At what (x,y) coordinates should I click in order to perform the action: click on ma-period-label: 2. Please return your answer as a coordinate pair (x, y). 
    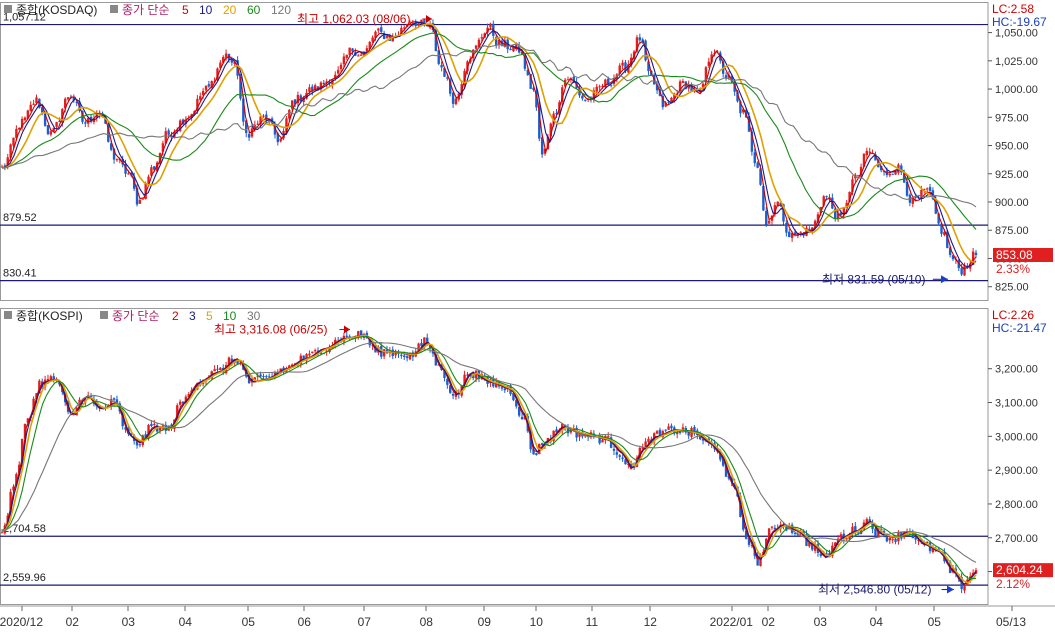
    Looking at the image, I should click on (175, 316).